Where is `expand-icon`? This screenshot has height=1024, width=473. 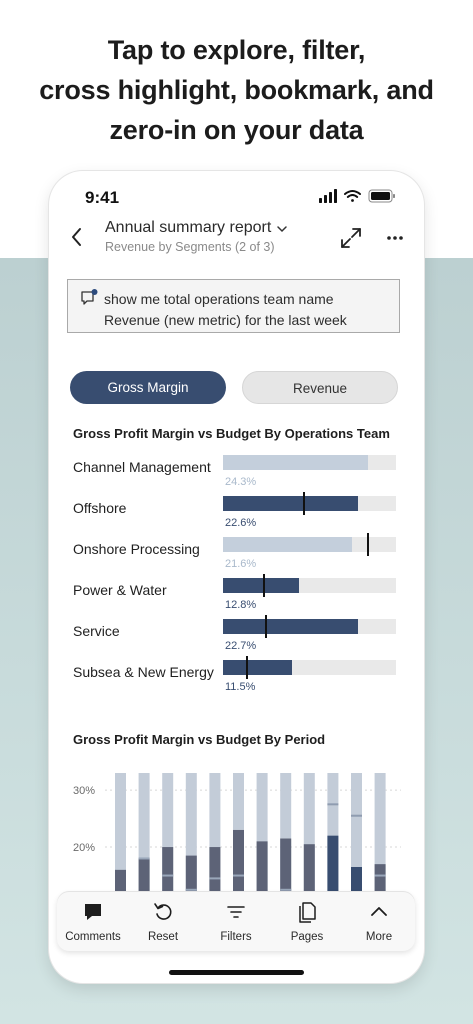
expand-icon is located at coordinates (351, 238).